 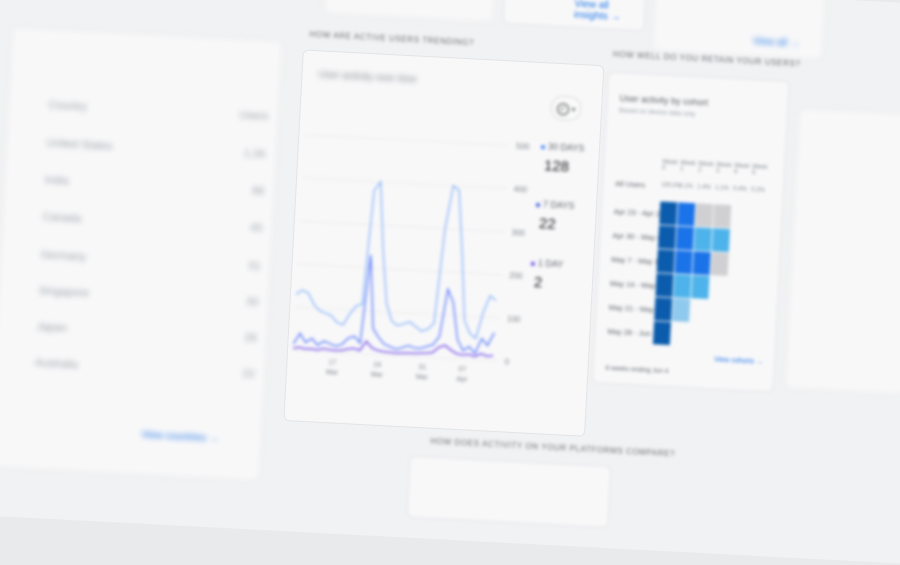 I want to click on line-chart: 500 400 300 200 100 0 17 Mar 24 Mar 31 Mar 07 Apr, so click(x=411, y=259).